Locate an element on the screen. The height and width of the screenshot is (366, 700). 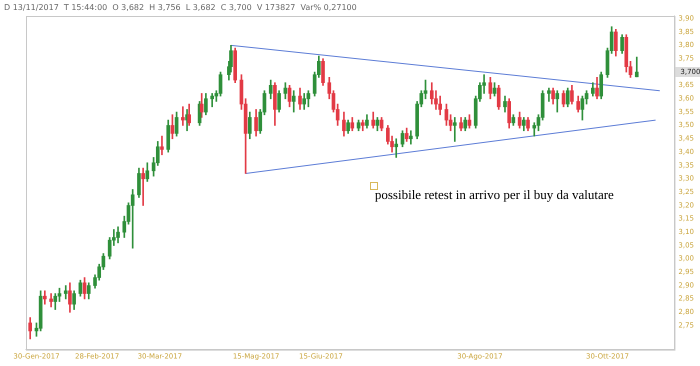
annotation: possibile retest in arrivo per il buy da valutare is located at coordinates (494, 194).